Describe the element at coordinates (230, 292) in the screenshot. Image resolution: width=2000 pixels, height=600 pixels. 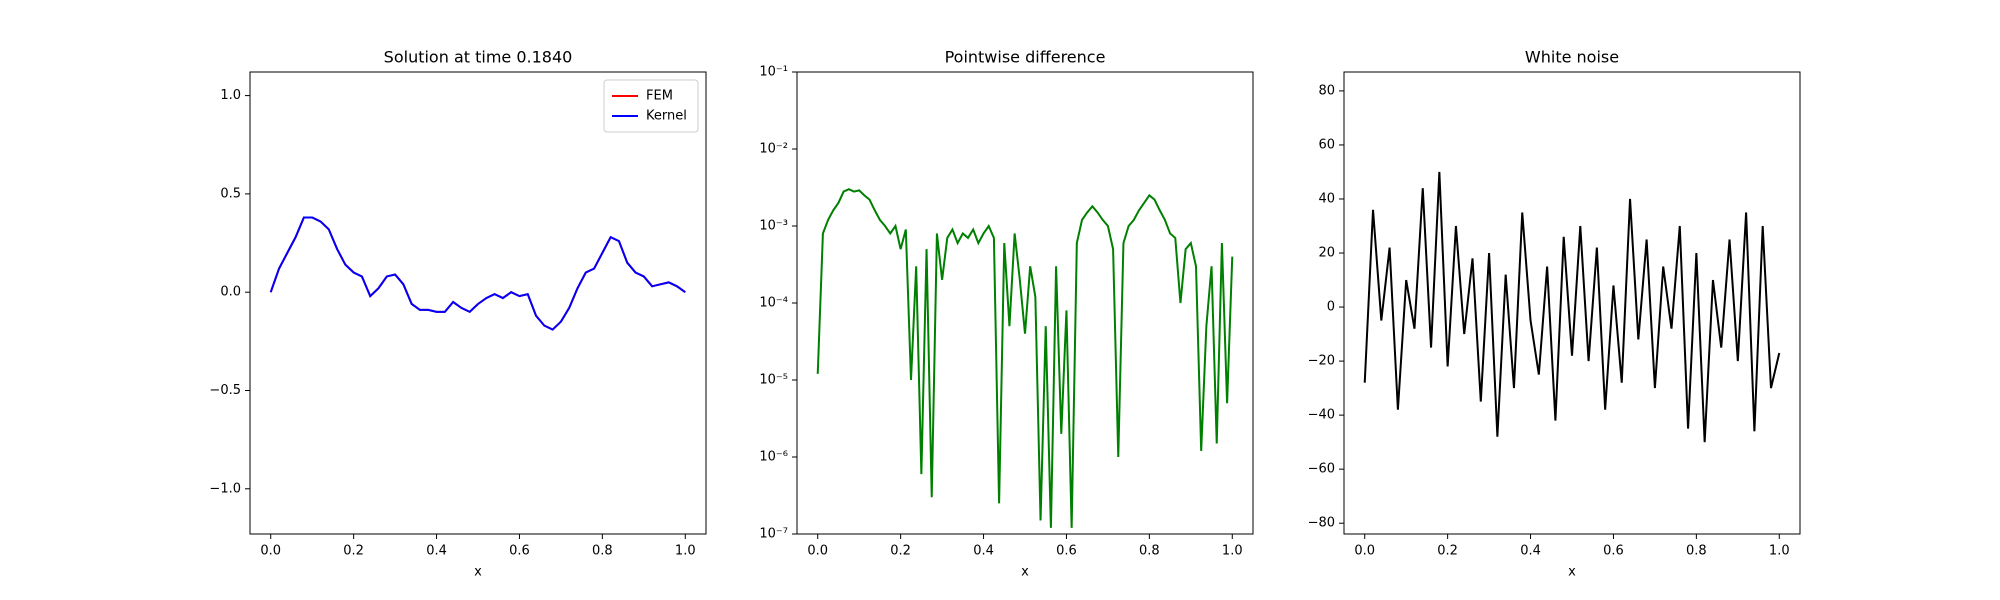
I see `y-tick-label: 0.0` at that location.